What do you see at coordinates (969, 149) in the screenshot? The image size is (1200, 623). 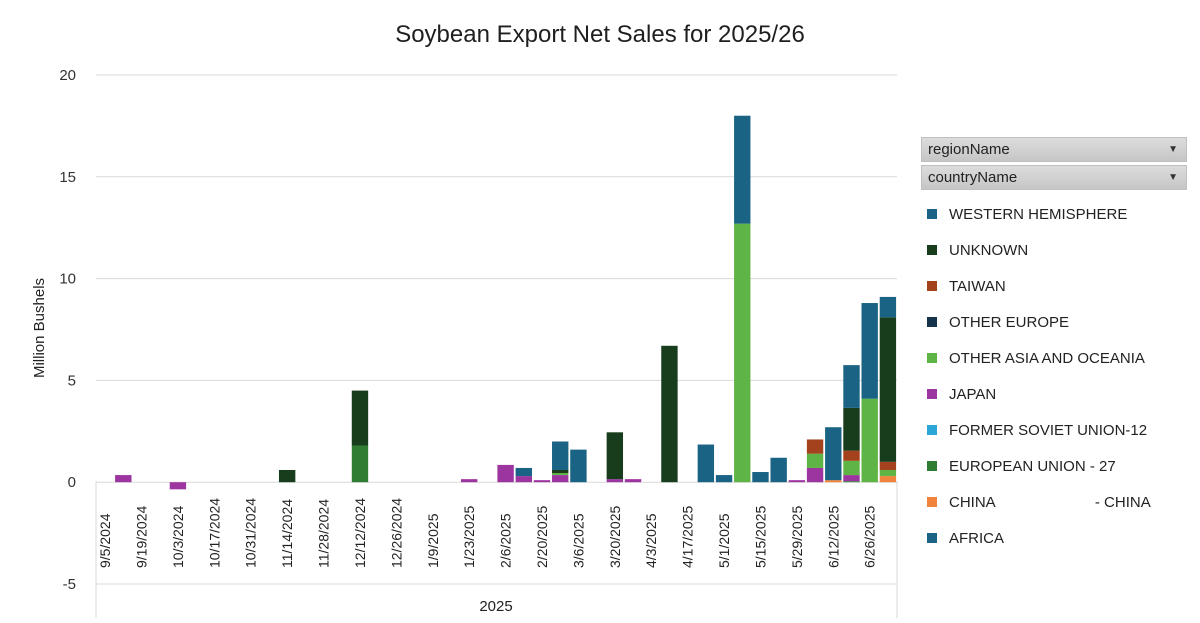 I see `region-name-filter-label: regionName` at bounding box center [969, 149].